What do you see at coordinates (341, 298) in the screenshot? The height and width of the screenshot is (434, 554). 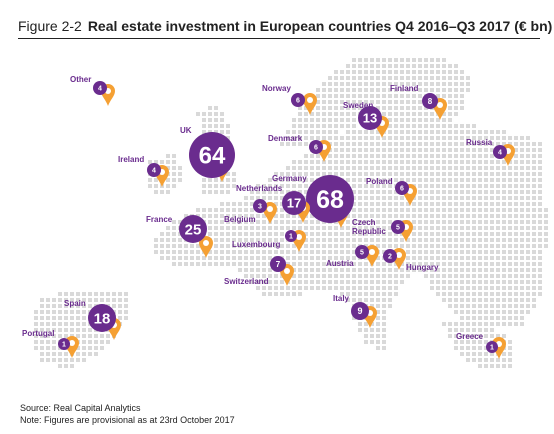 I see `country-label: Italy` at bounding box center [341, 298].